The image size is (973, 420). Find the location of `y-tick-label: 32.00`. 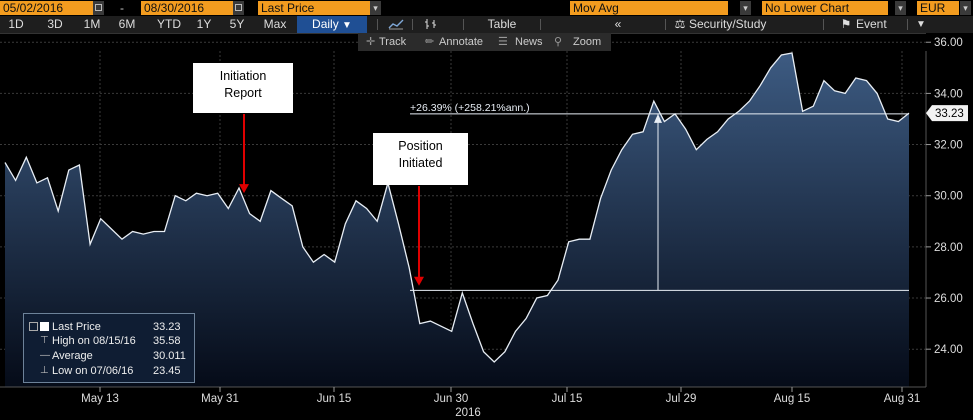

y-tick-label: 32.00 is located at coordinates (948, 146).